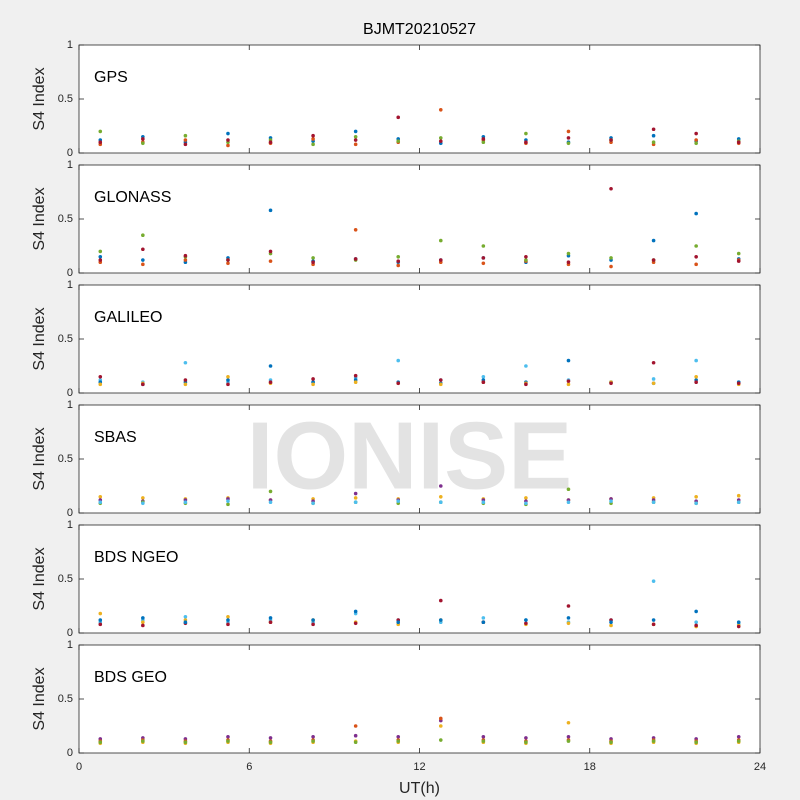 The height and width of the screenshot is (800, 800). Describe the element at coordinates (760, 767) in the screenshot. I see `x-tick-label: 24` at that location.